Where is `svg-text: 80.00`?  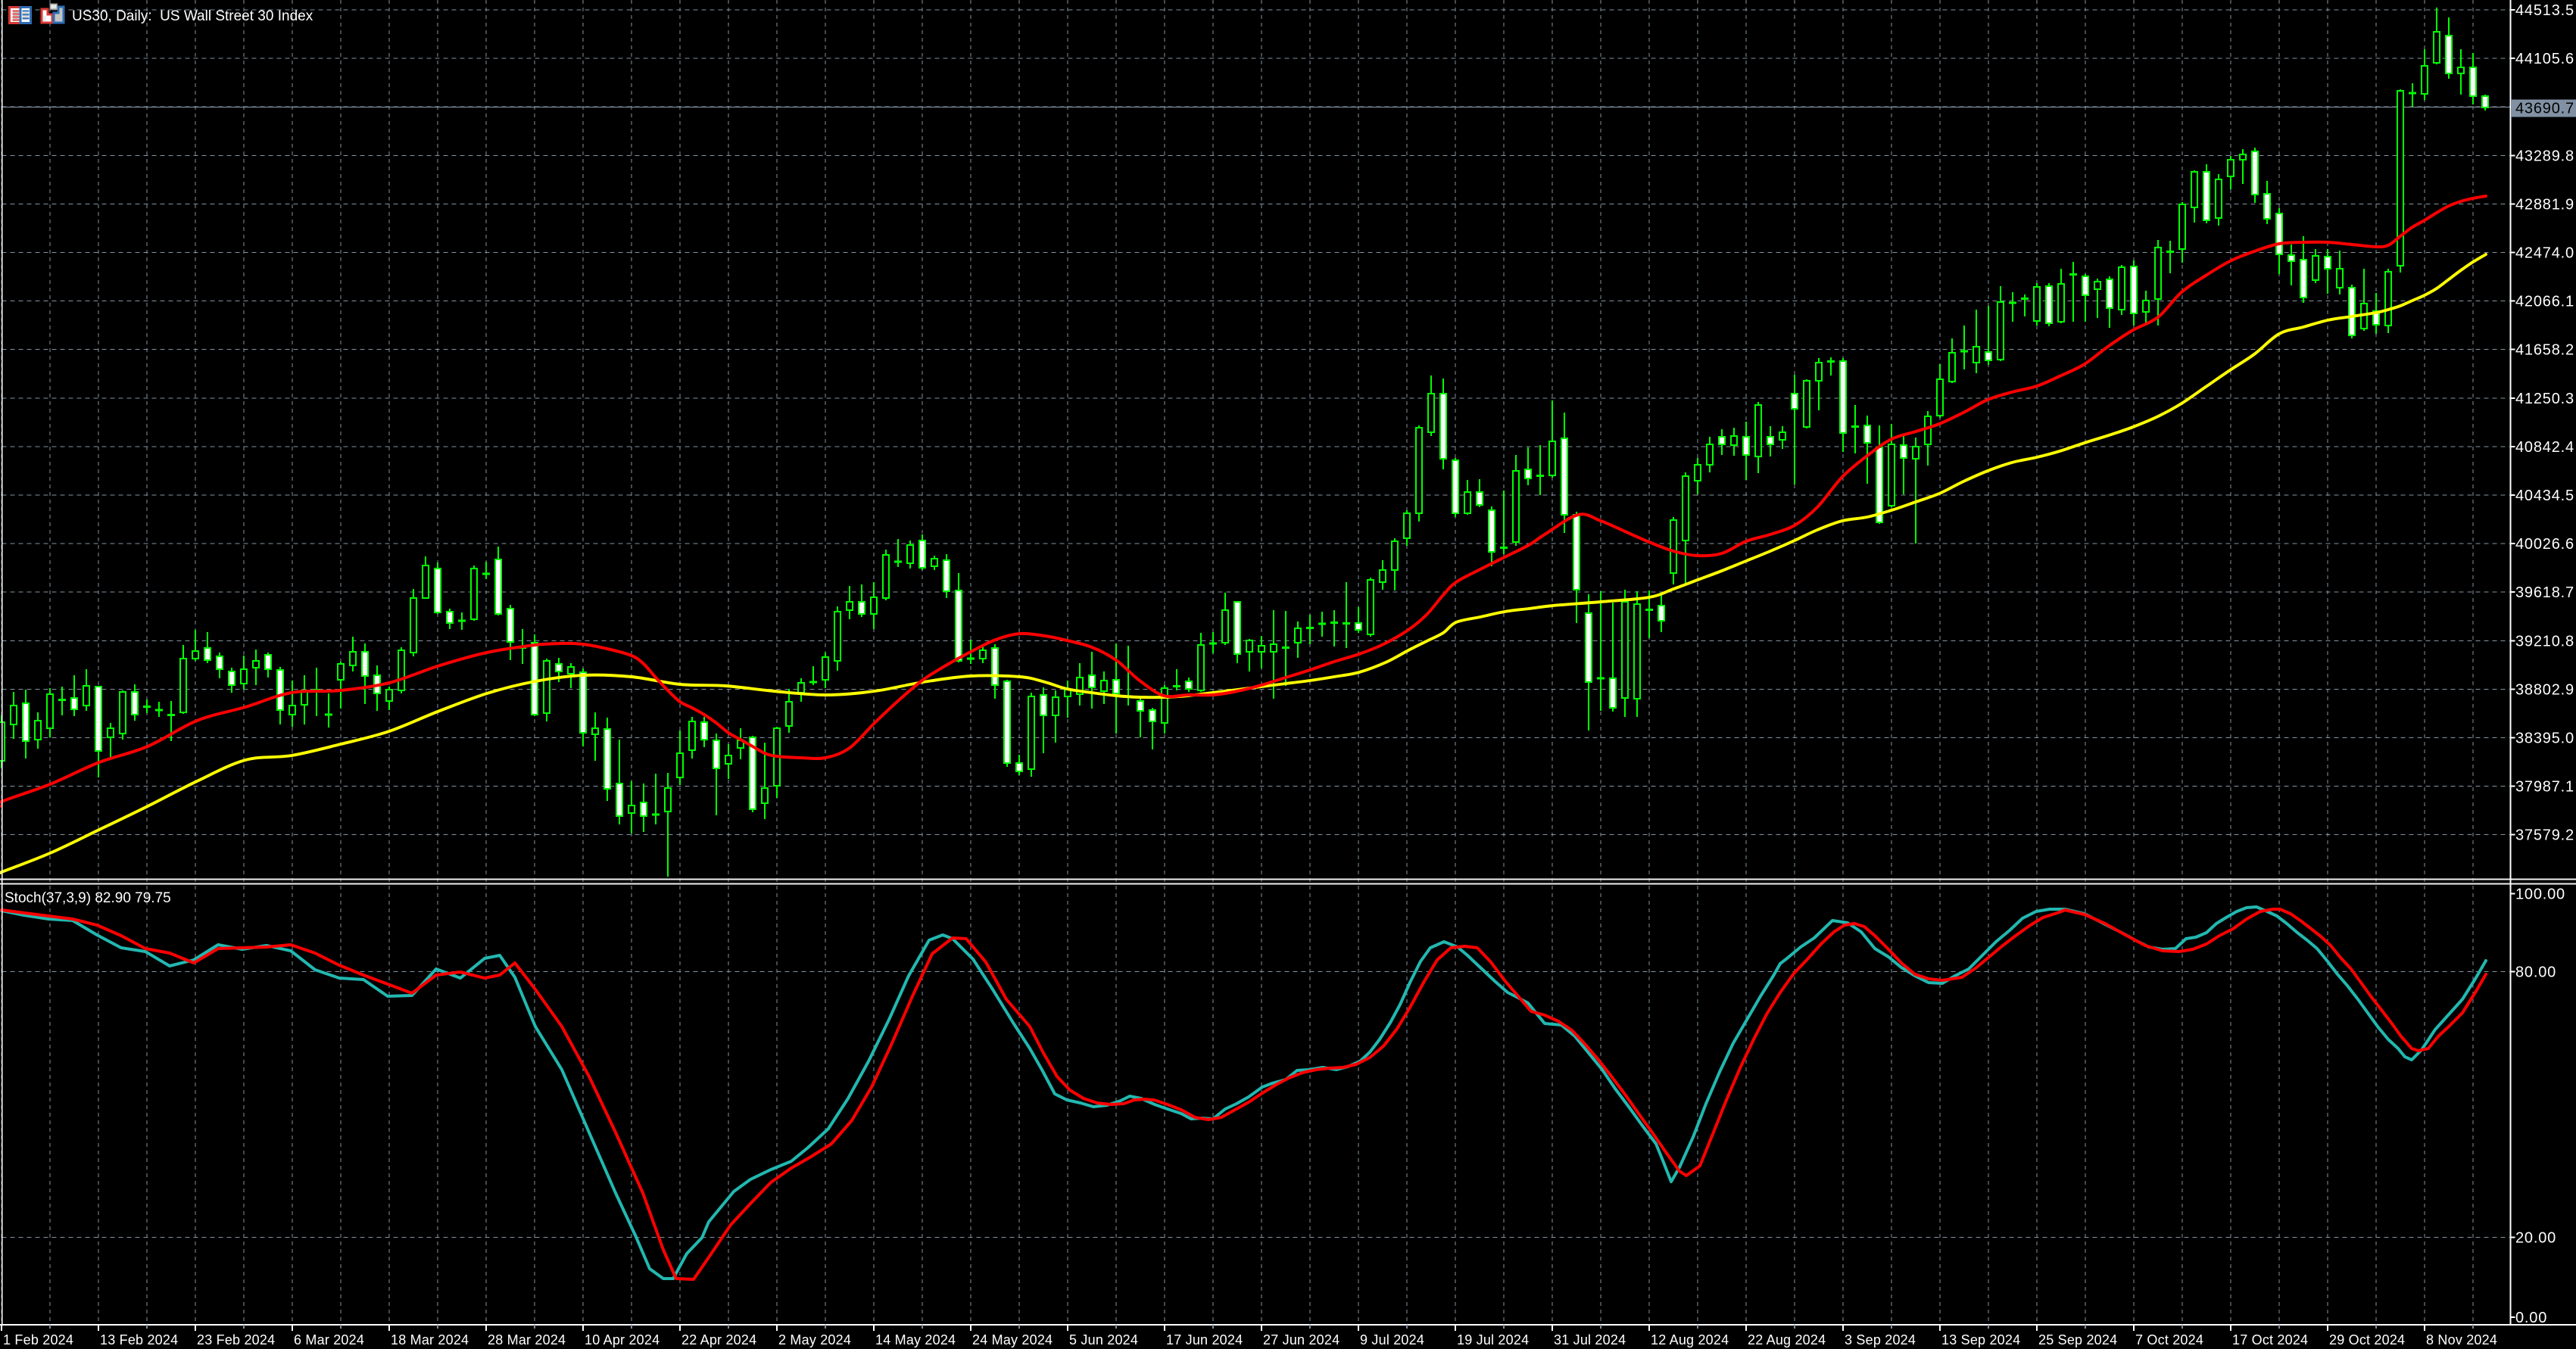
svg-text: 80.00 is located at coordinates (2535, 972).